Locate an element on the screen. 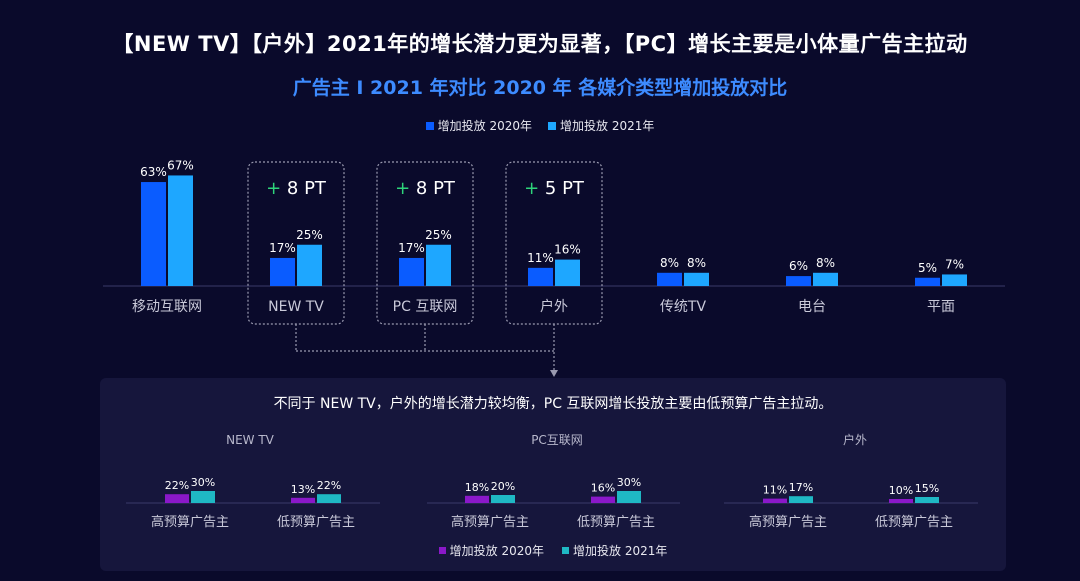 This screenshot has height=581, width=1080. data-label-2020-1: 17% is located at coordinates (282, 248).